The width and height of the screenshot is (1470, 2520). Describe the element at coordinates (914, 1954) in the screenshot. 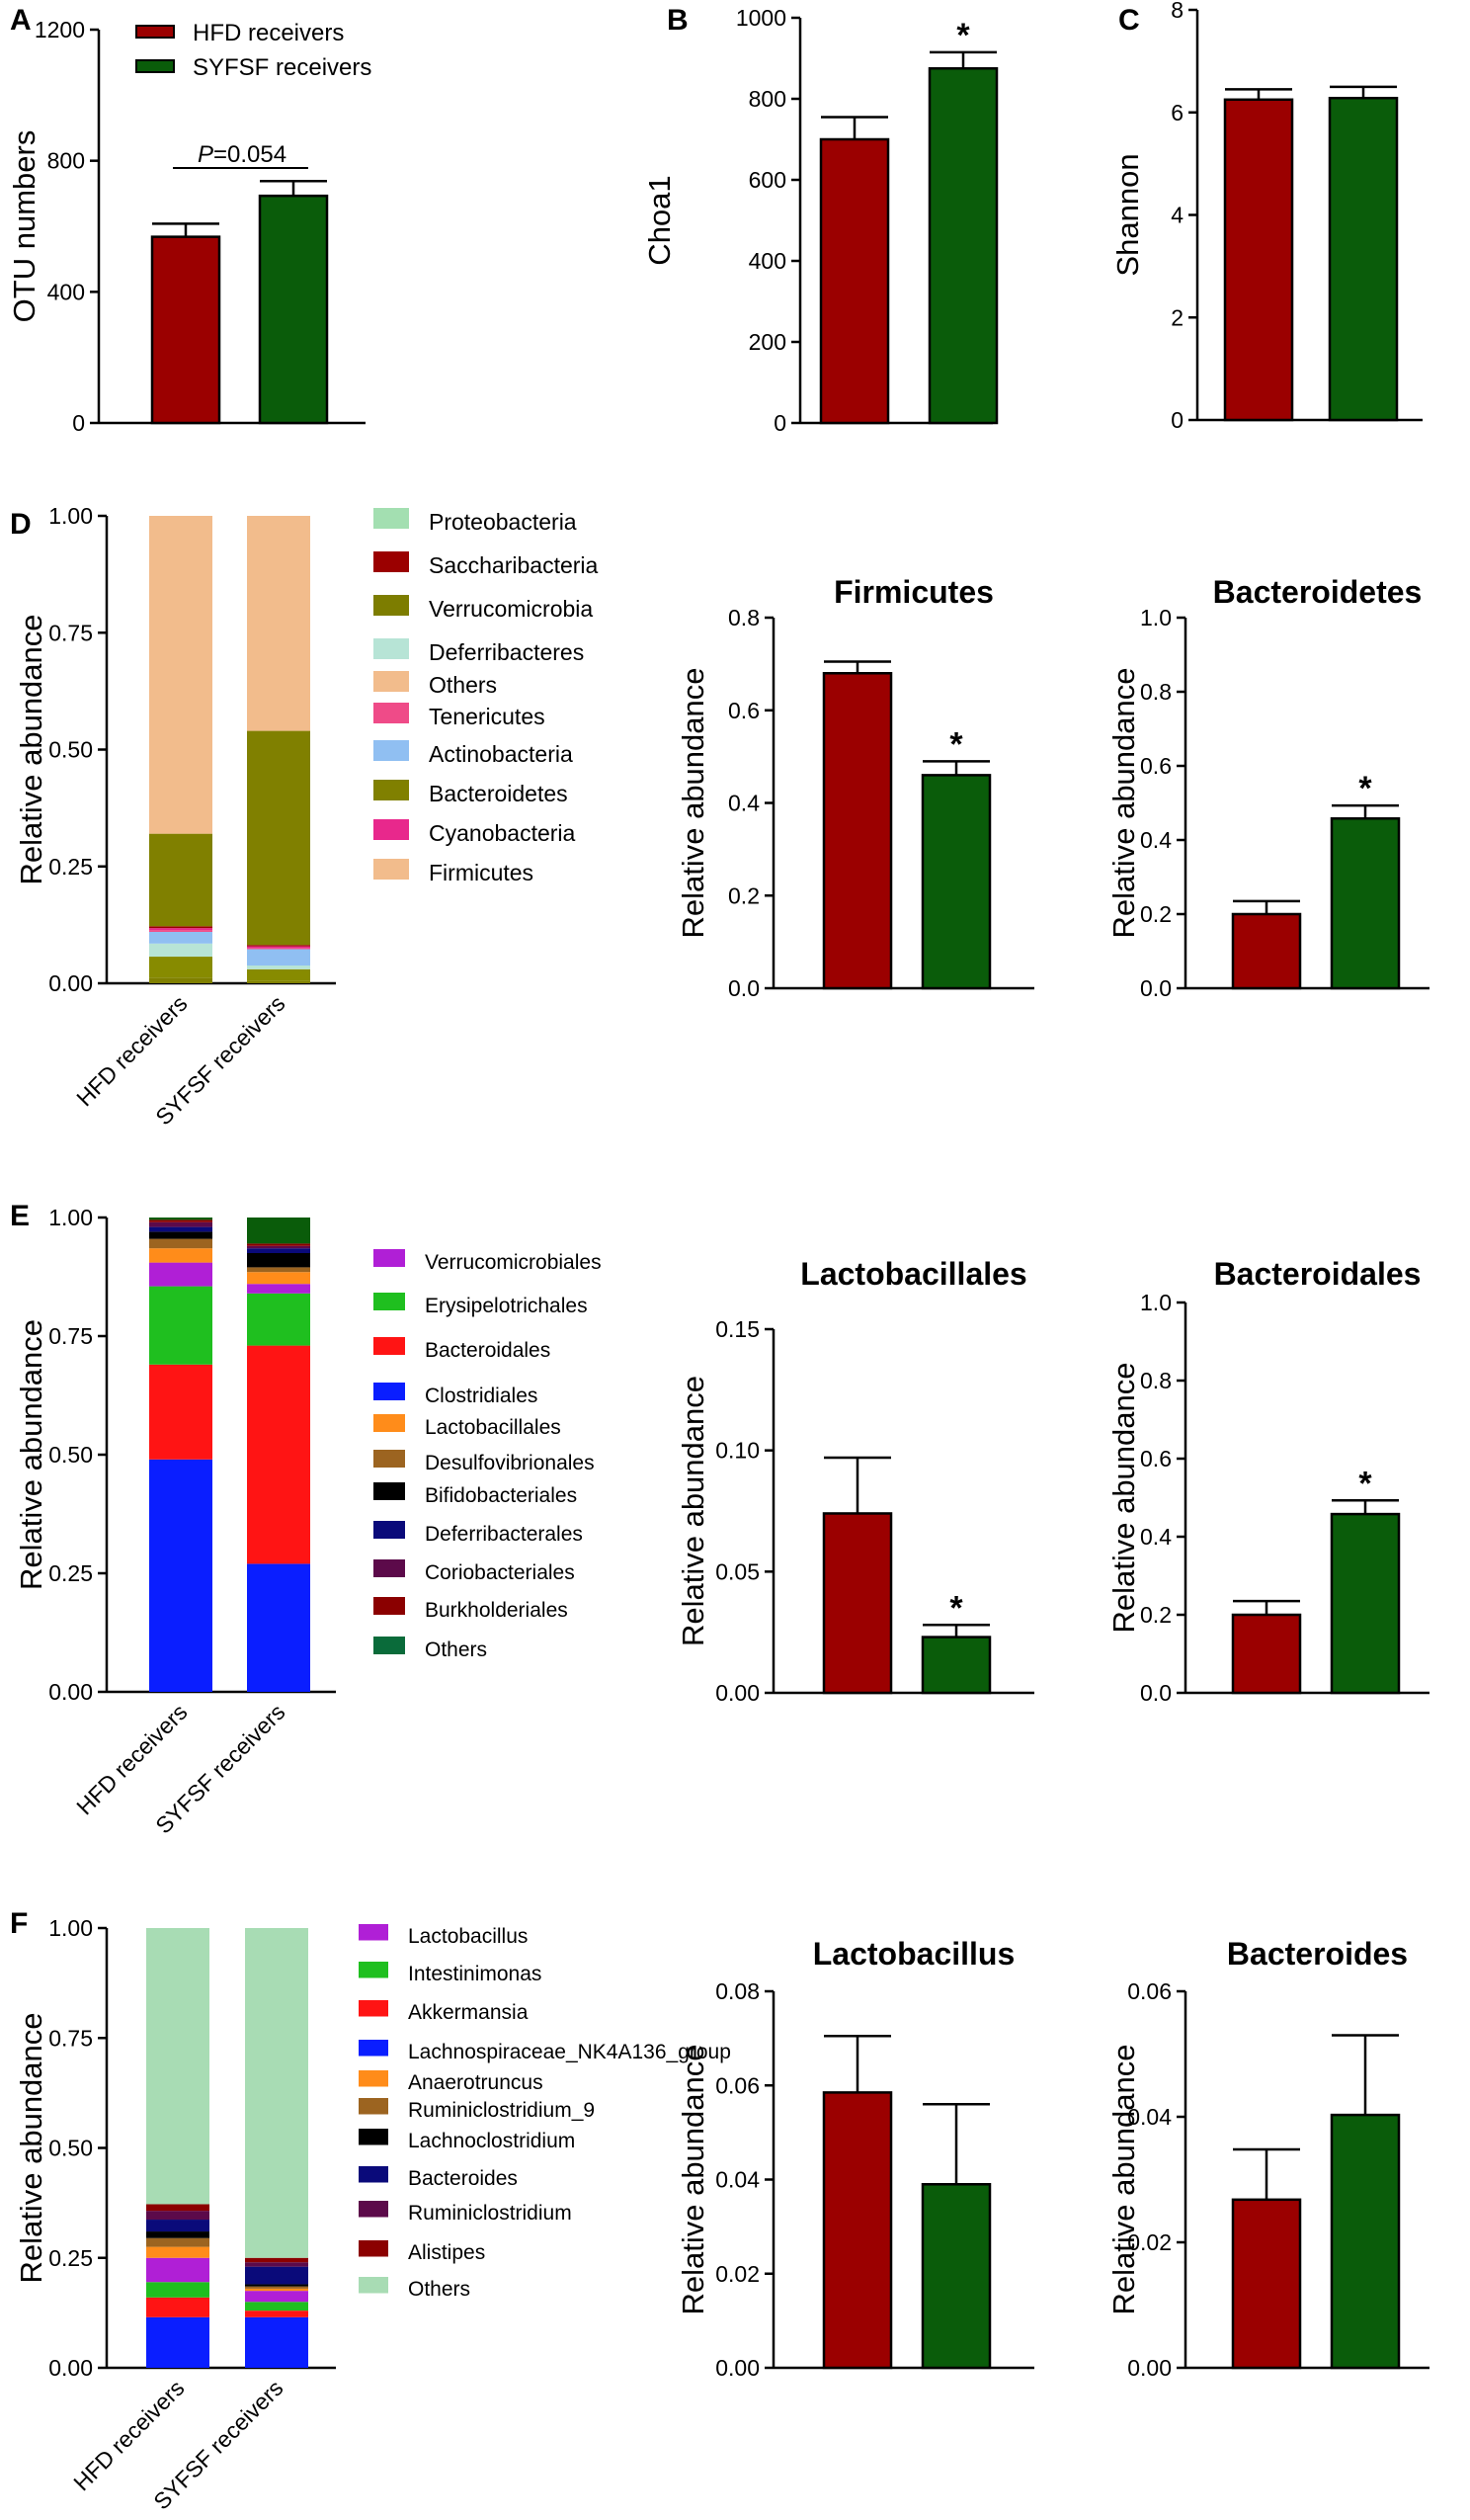

I see `chart-title: Lactobacillus` at that location.